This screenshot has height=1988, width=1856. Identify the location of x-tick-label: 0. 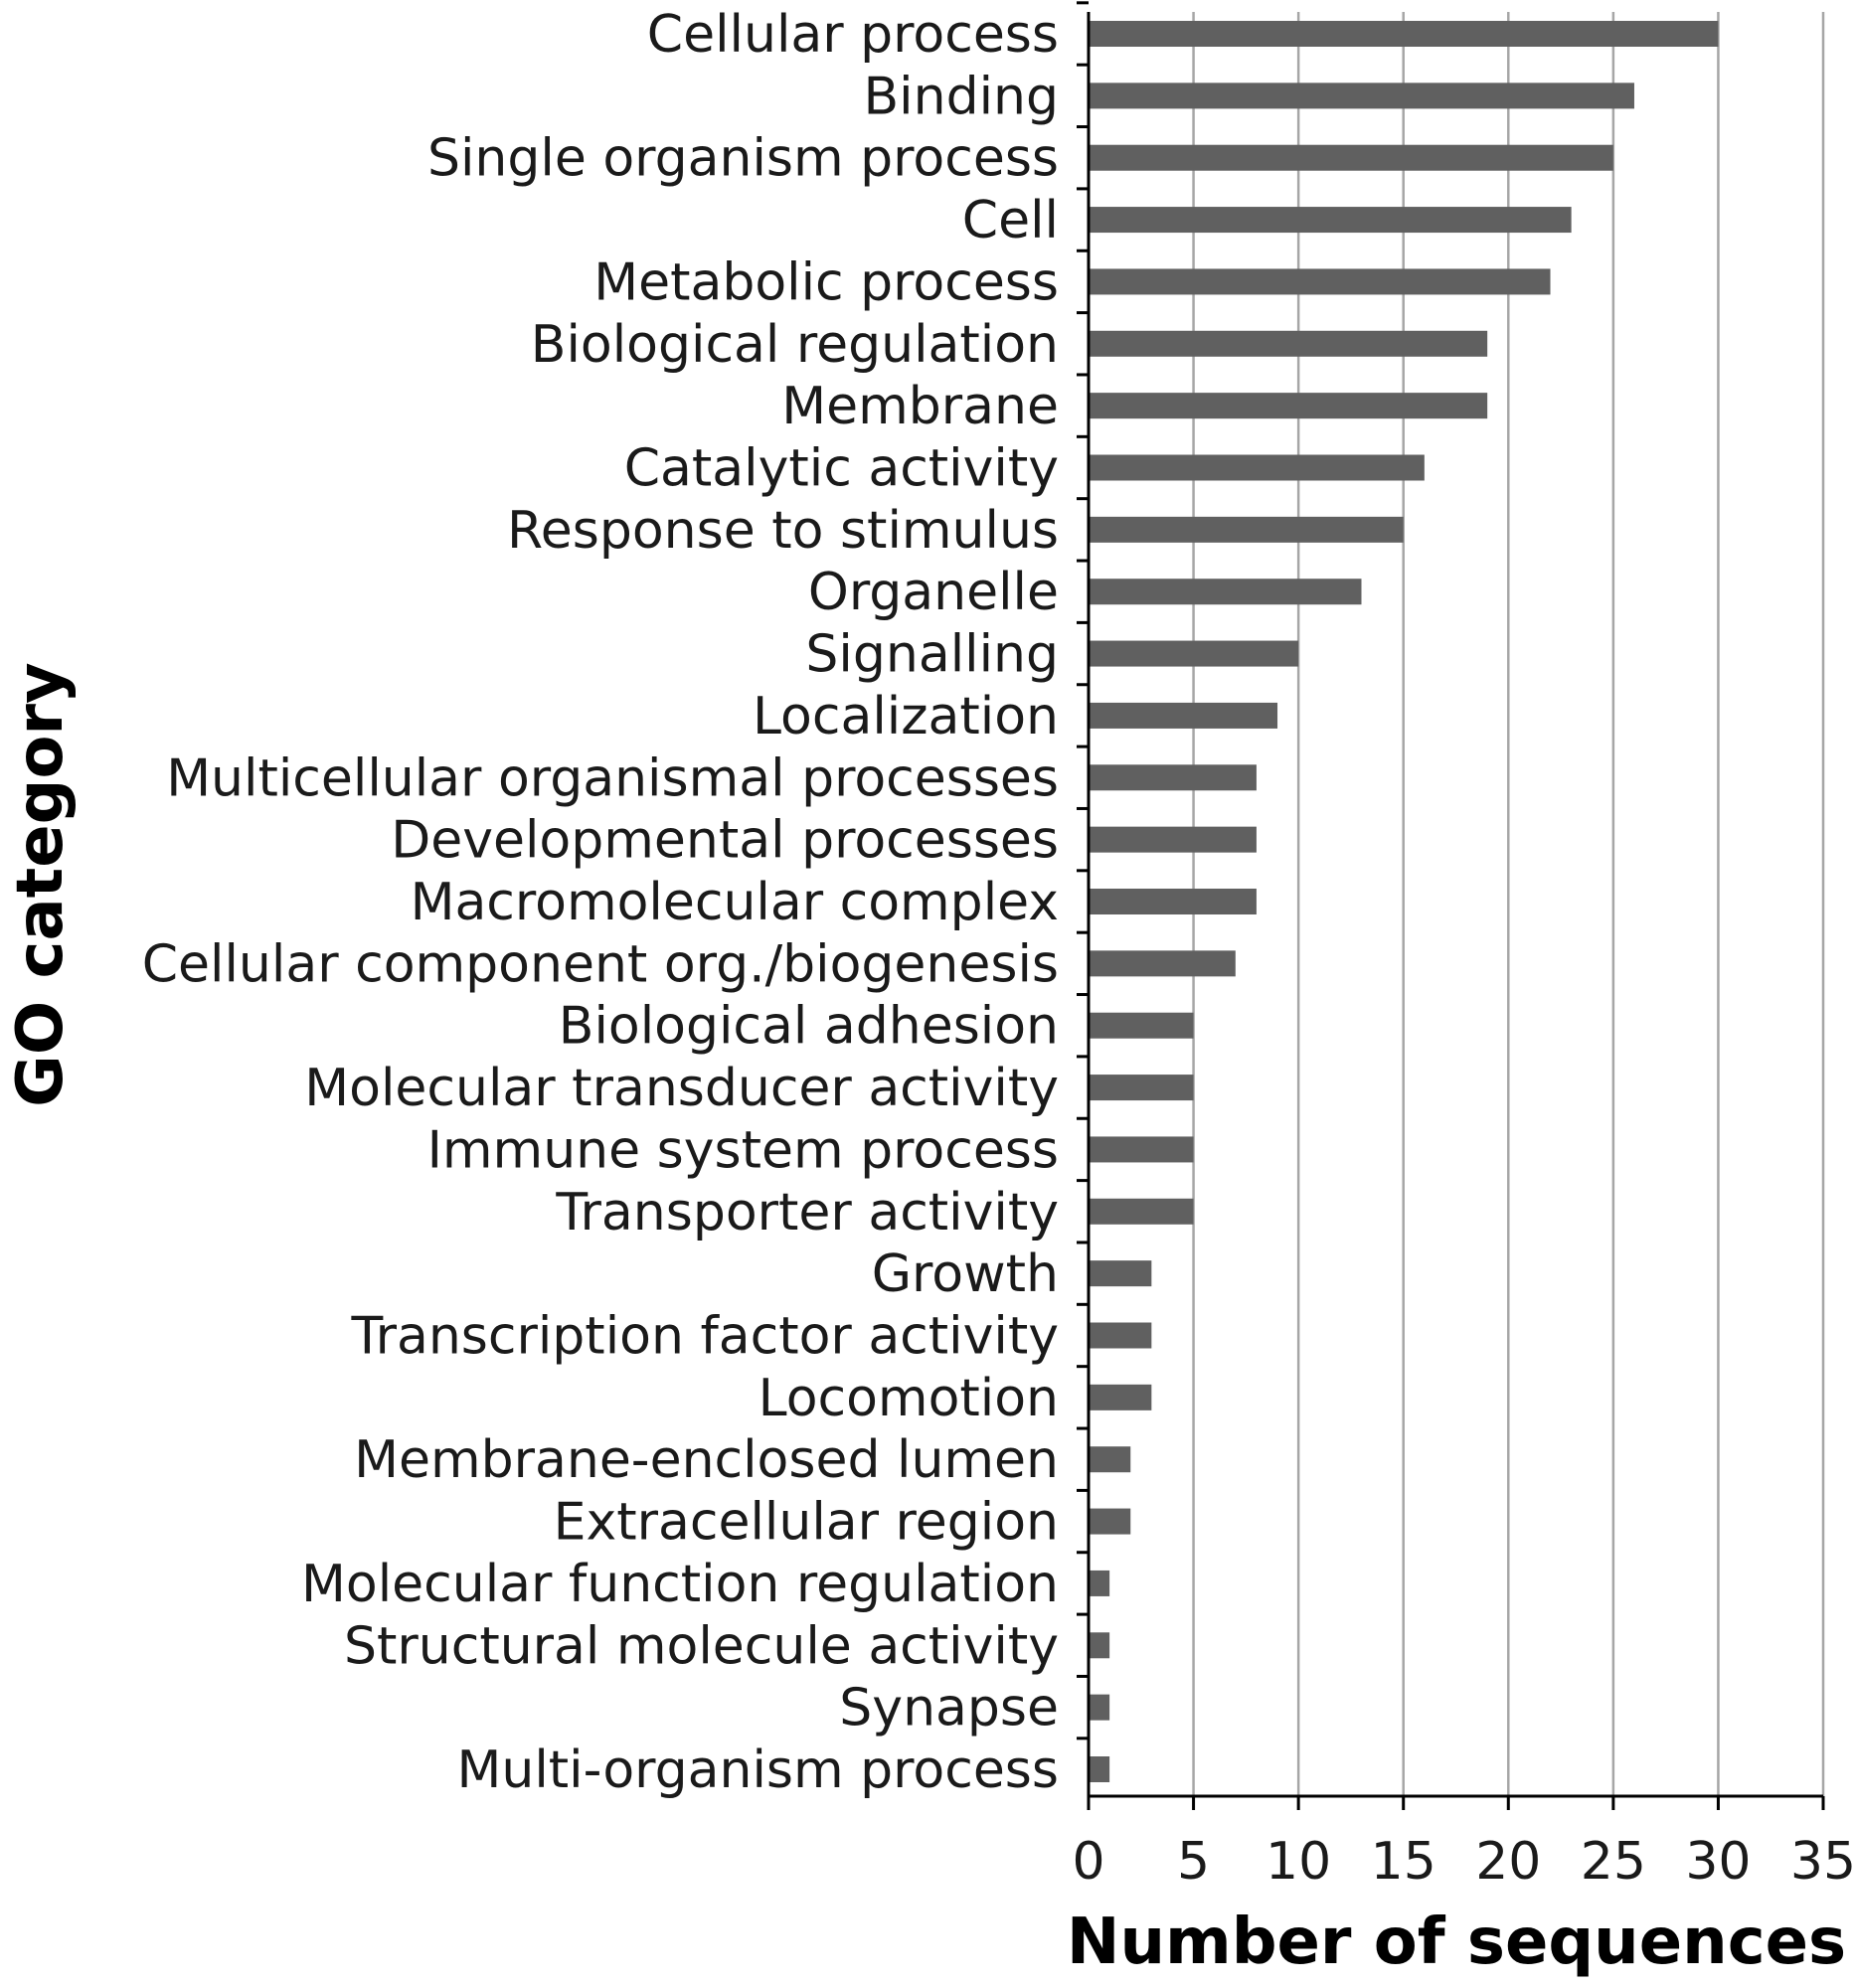
(1088, 1862).